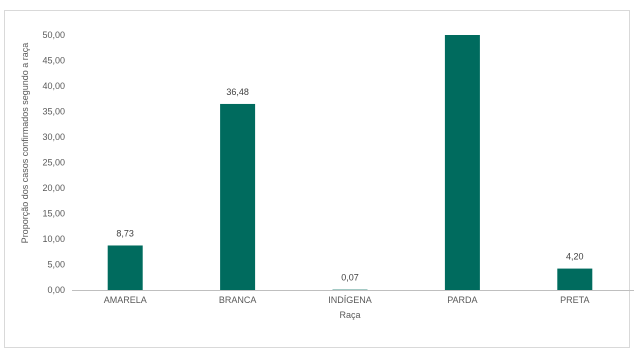  I want to click on y-tick-label: 5,00, so click(56, 265).